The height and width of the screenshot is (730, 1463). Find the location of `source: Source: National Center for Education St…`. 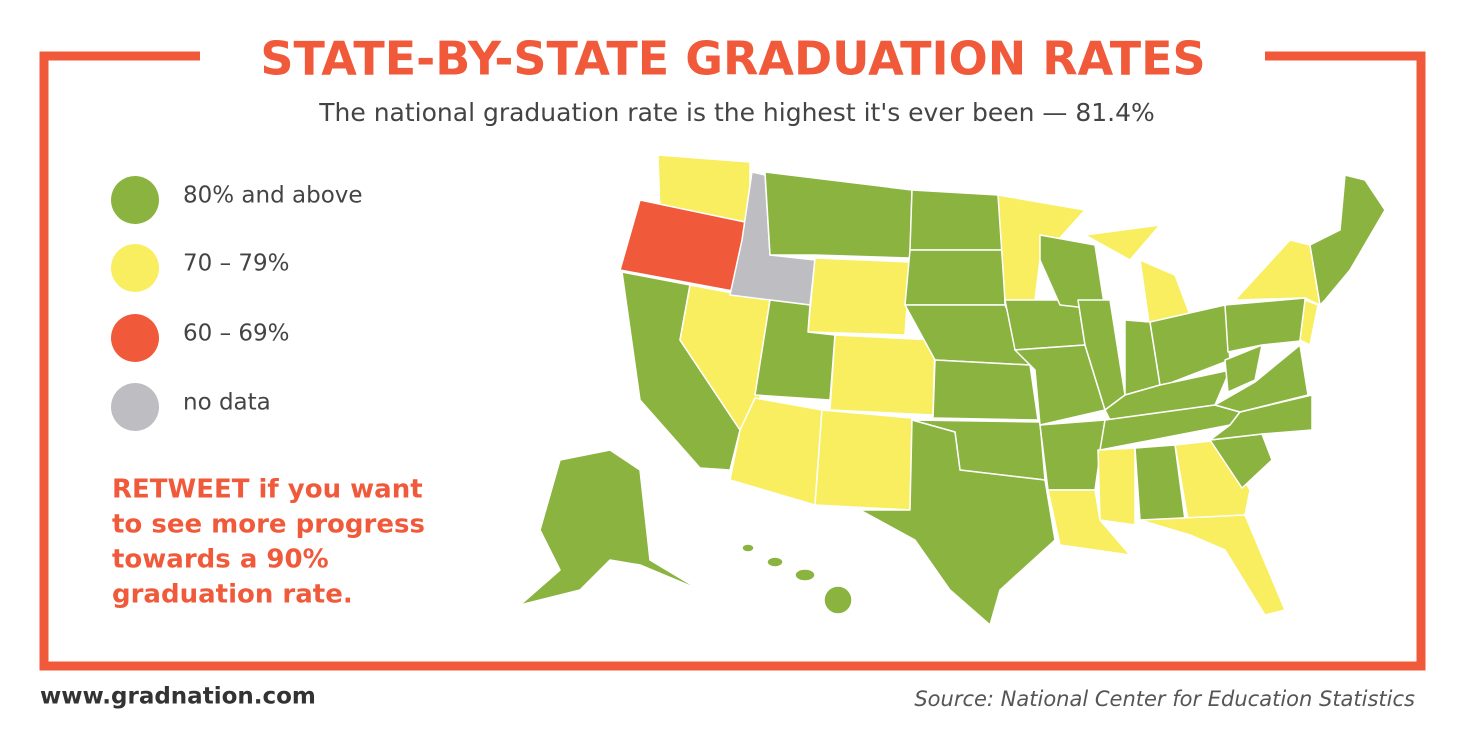

source: Source: National Center for Education St… is located at coordinates (1164, 699).